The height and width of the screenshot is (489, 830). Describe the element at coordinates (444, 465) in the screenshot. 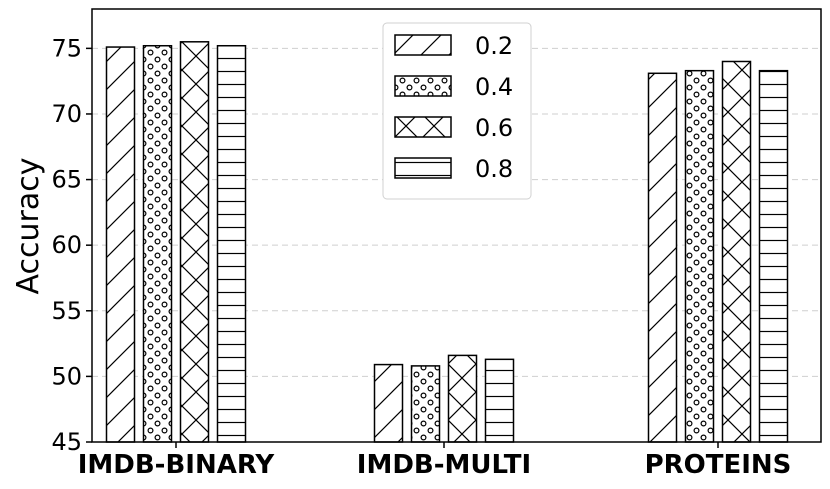

I see `x-tick-label: IMDB-MULTI` at that location.